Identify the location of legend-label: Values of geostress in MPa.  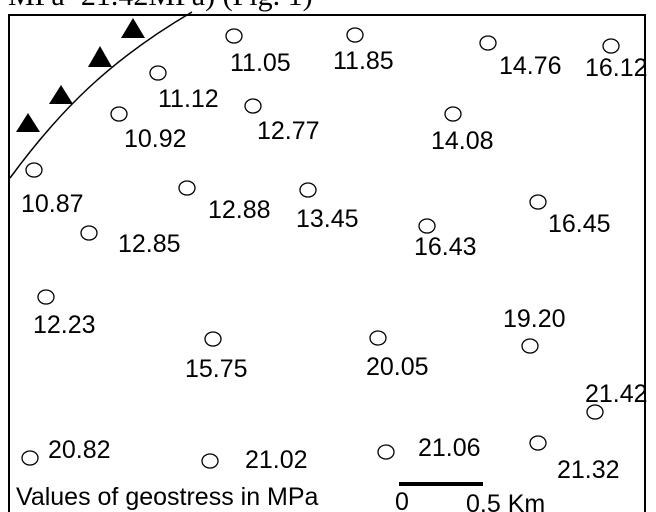
(167, 497).